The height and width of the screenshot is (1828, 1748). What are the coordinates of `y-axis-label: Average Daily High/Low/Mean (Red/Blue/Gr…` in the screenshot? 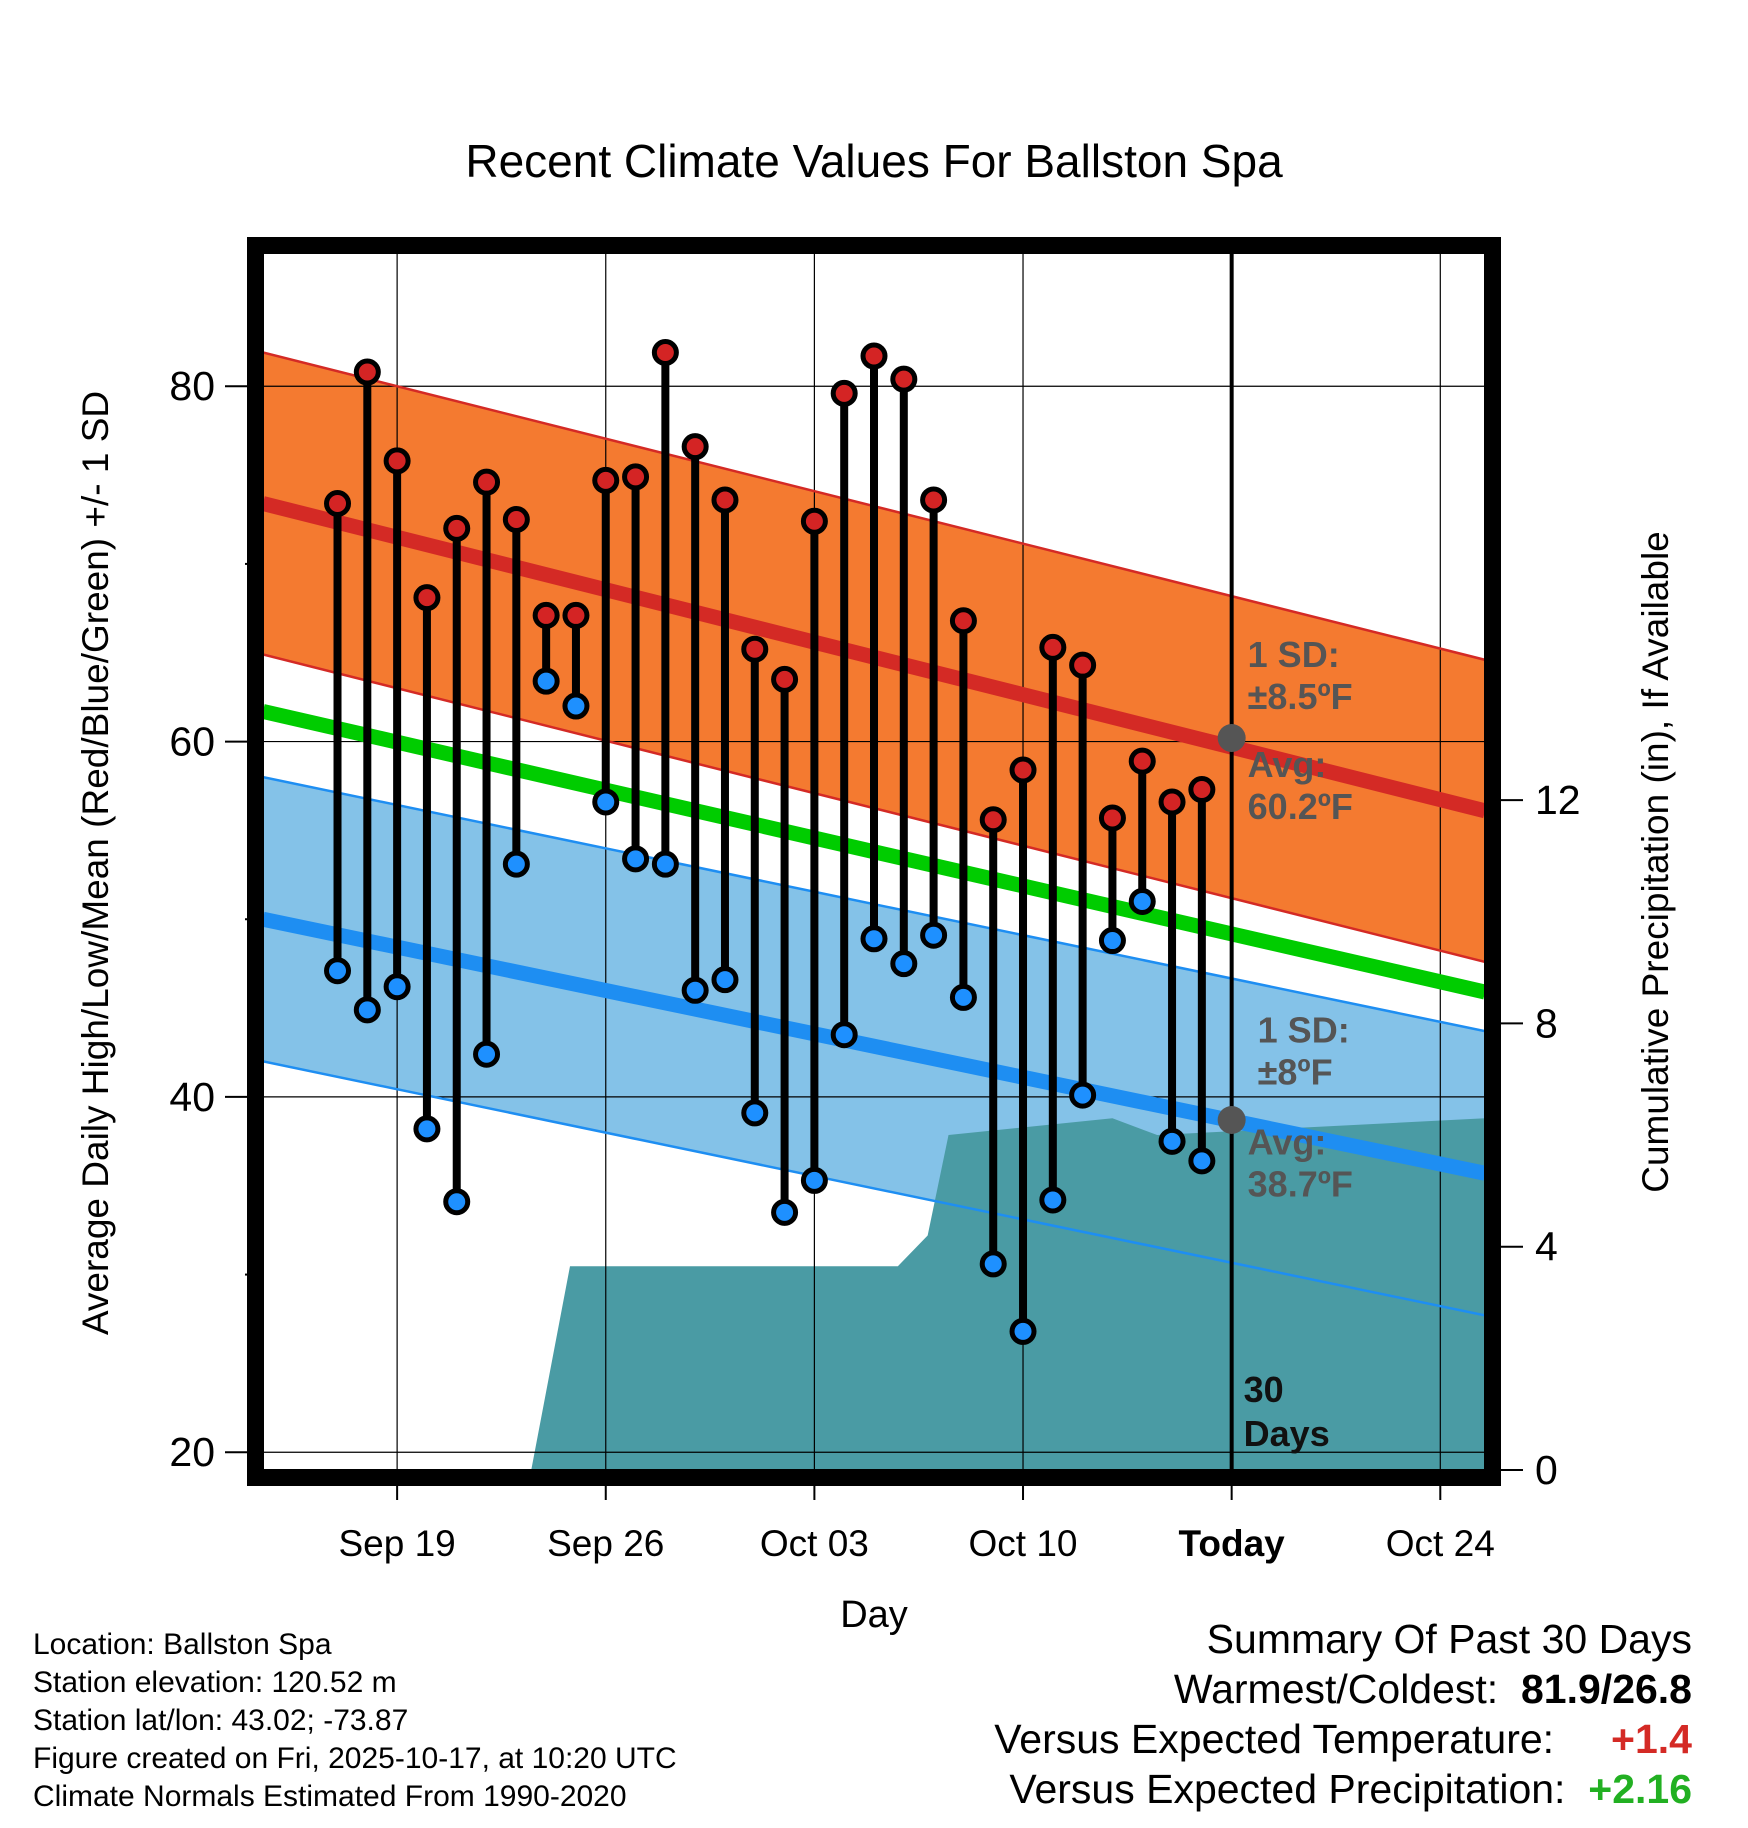 It's located at (95, 863).